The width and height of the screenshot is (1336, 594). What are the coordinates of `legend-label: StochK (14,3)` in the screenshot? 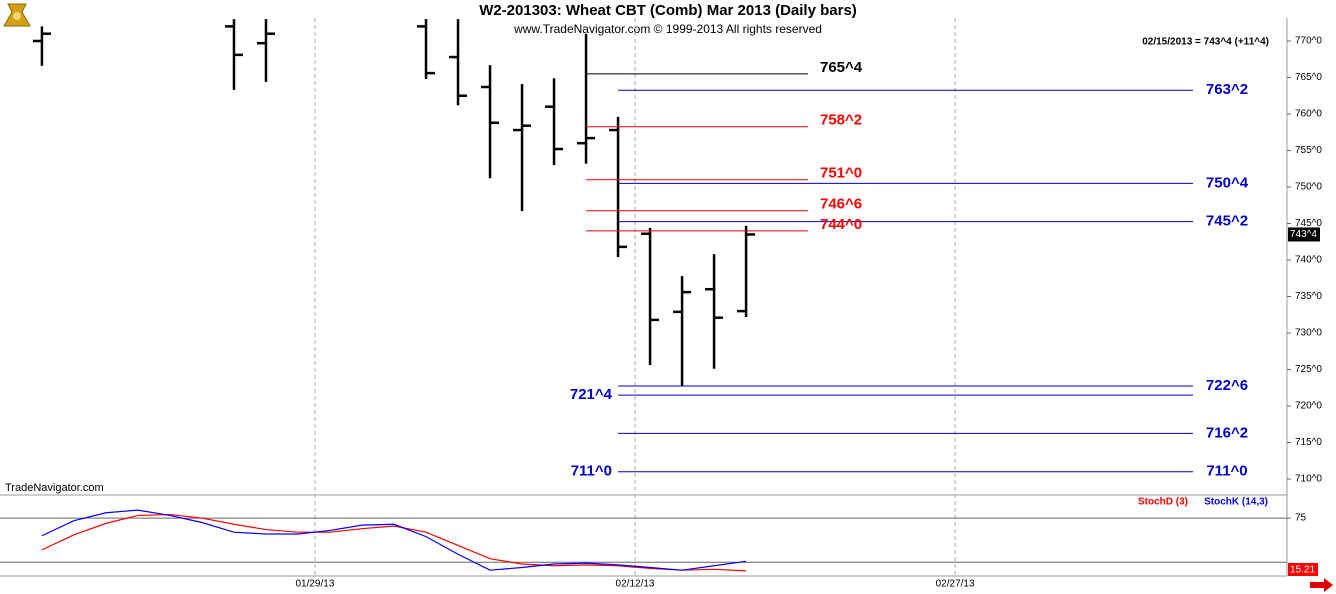 It's located at (1236, 502).